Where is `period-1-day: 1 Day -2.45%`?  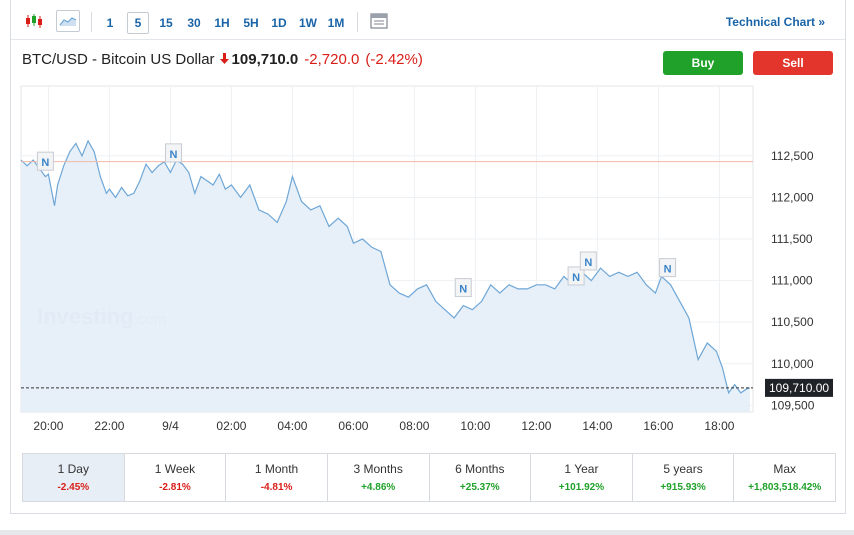
period-1-day: 1 Day -2.45% is located at coordinates (73, 477).